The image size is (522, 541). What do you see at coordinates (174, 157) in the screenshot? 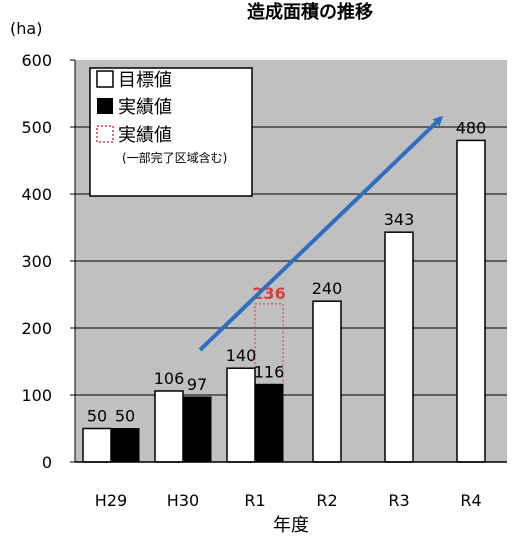
I see `legend-note-partial: (一部完了区域含む)` at bounding box center [174, 157].